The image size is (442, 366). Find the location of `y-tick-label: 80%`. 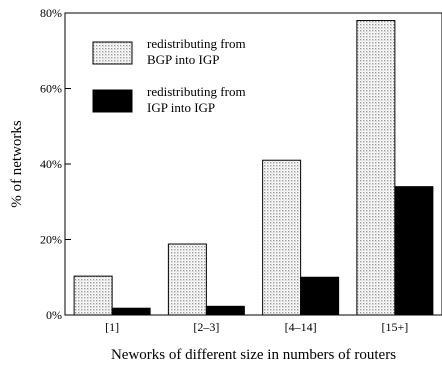

y-tick-label: 80% is located at coordinates (51, 13).